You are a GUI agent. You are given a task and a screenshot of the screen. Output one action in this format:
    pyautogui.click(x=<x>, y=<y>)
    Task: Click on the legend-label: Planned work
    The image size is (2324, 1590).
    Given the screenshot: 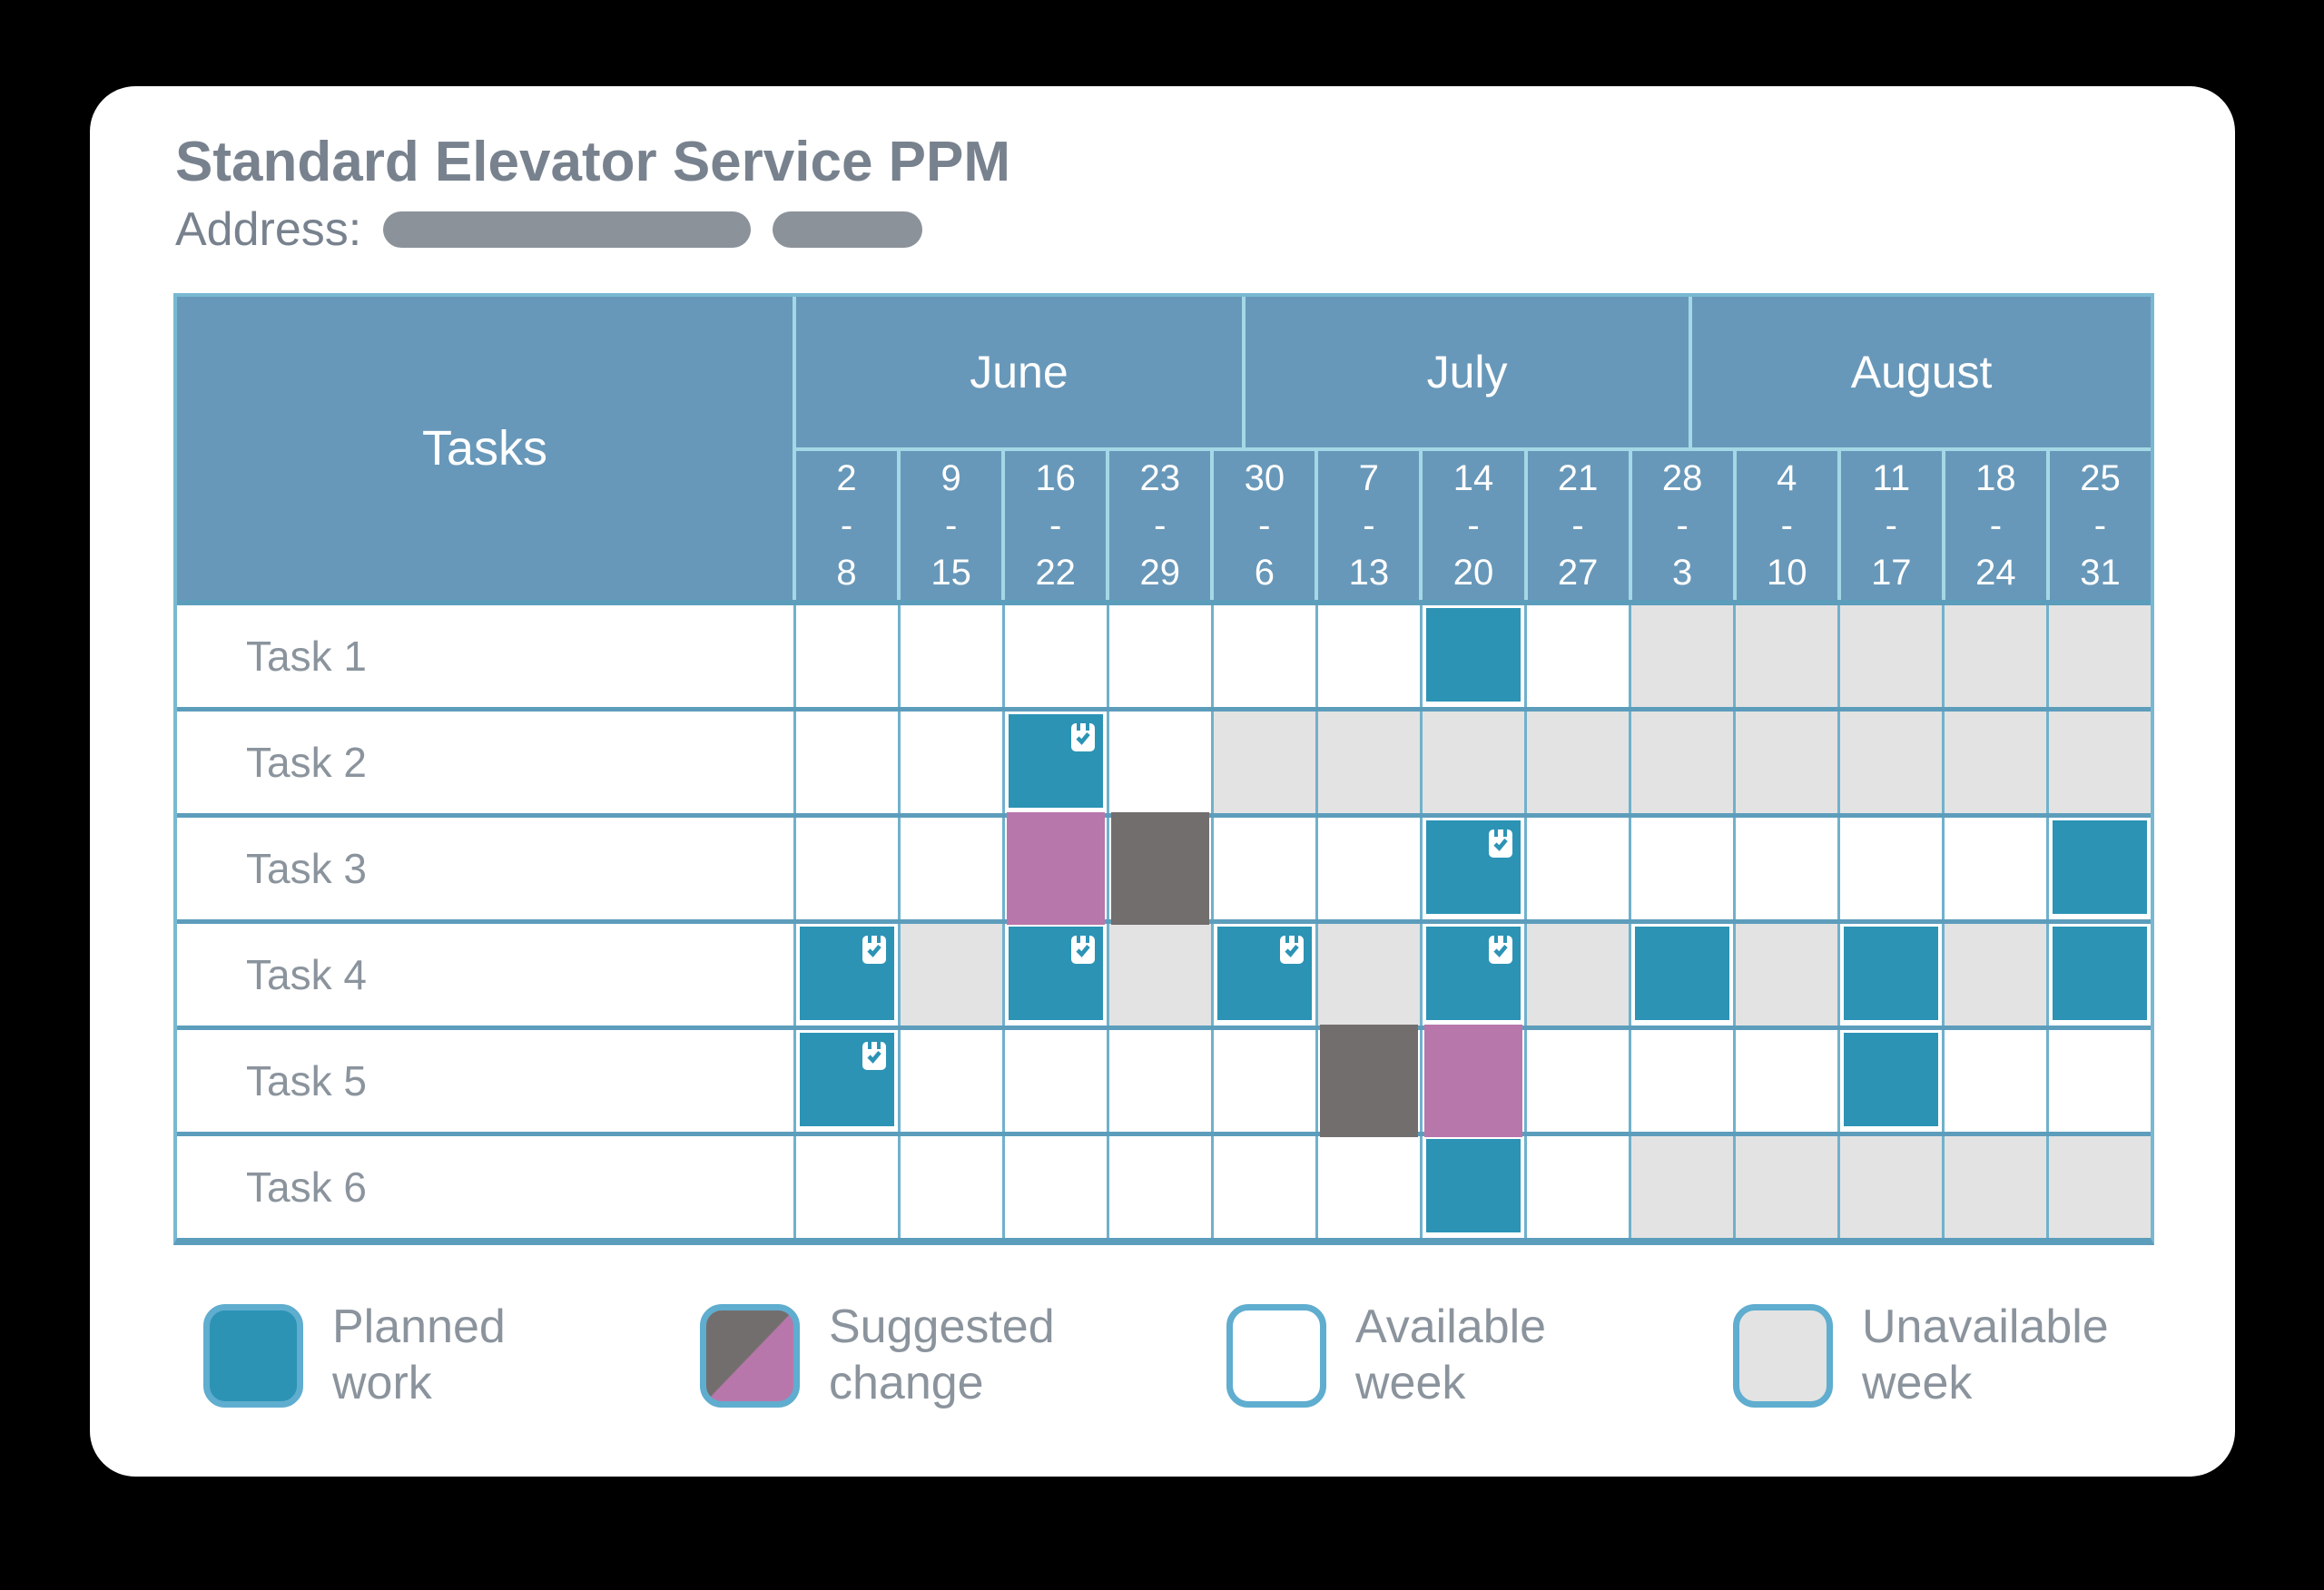 What is the action you would take?
    pyautogui.click(x=419, y=1354)
    